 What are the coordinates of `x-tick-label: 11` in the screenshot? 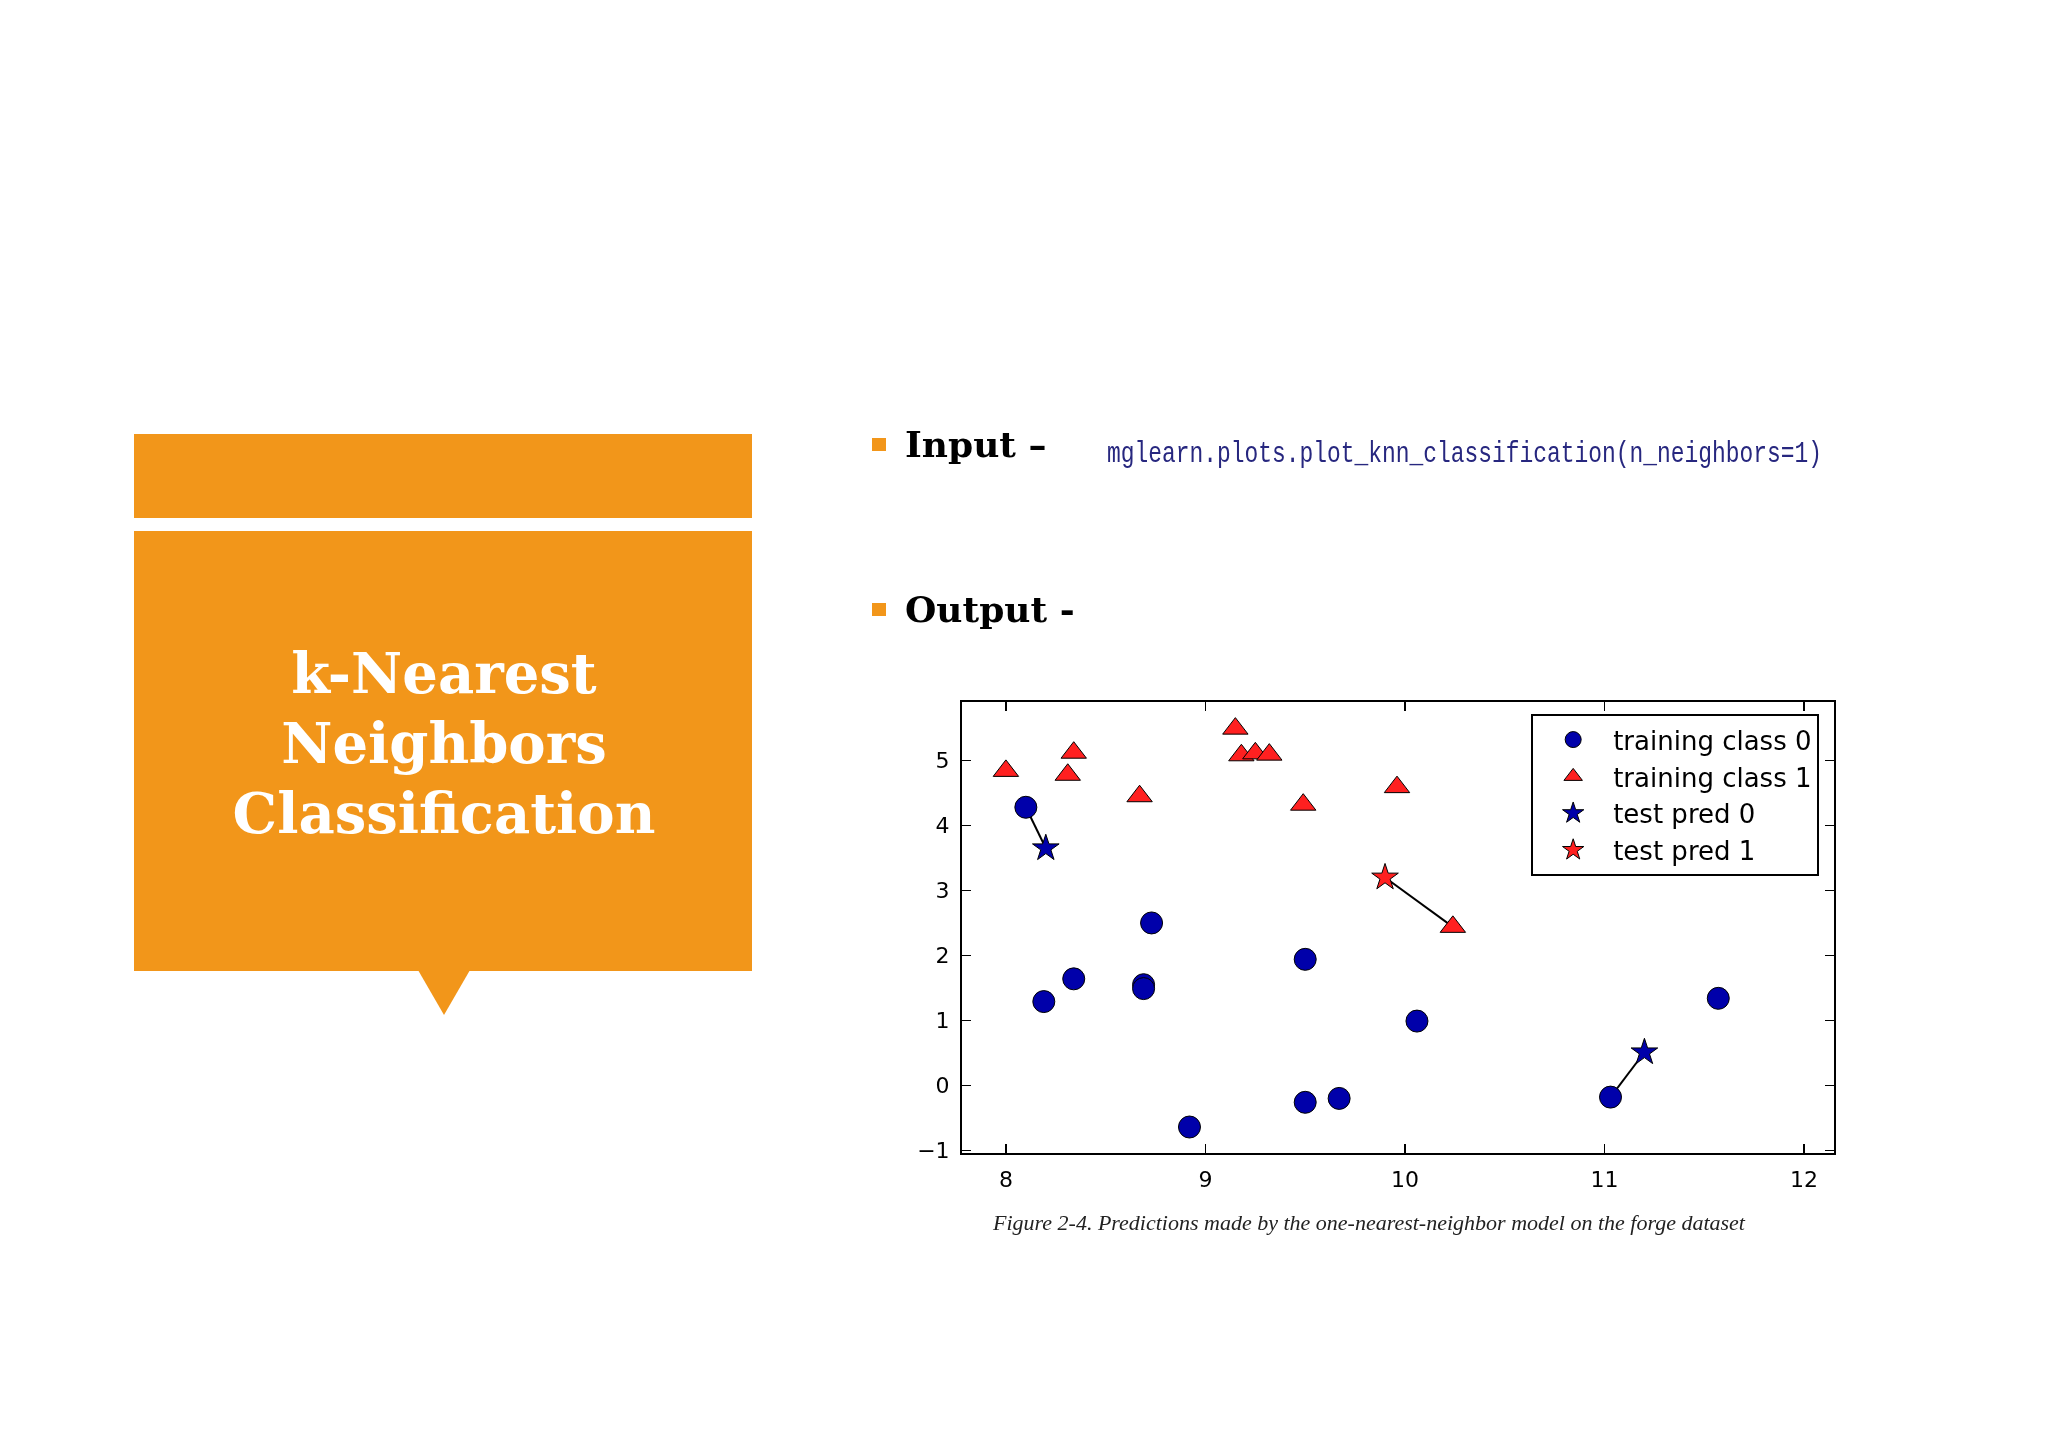 It's located at (1604, 1180).